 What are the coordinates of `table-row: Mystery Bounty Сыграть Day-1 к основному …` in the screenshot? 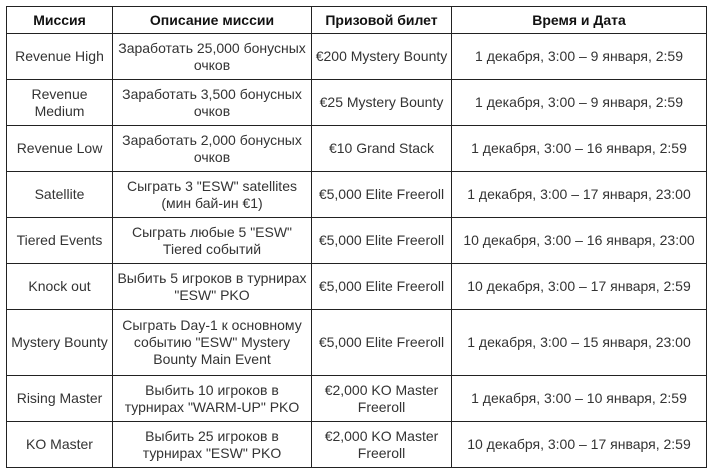 It's located at (356, 342).